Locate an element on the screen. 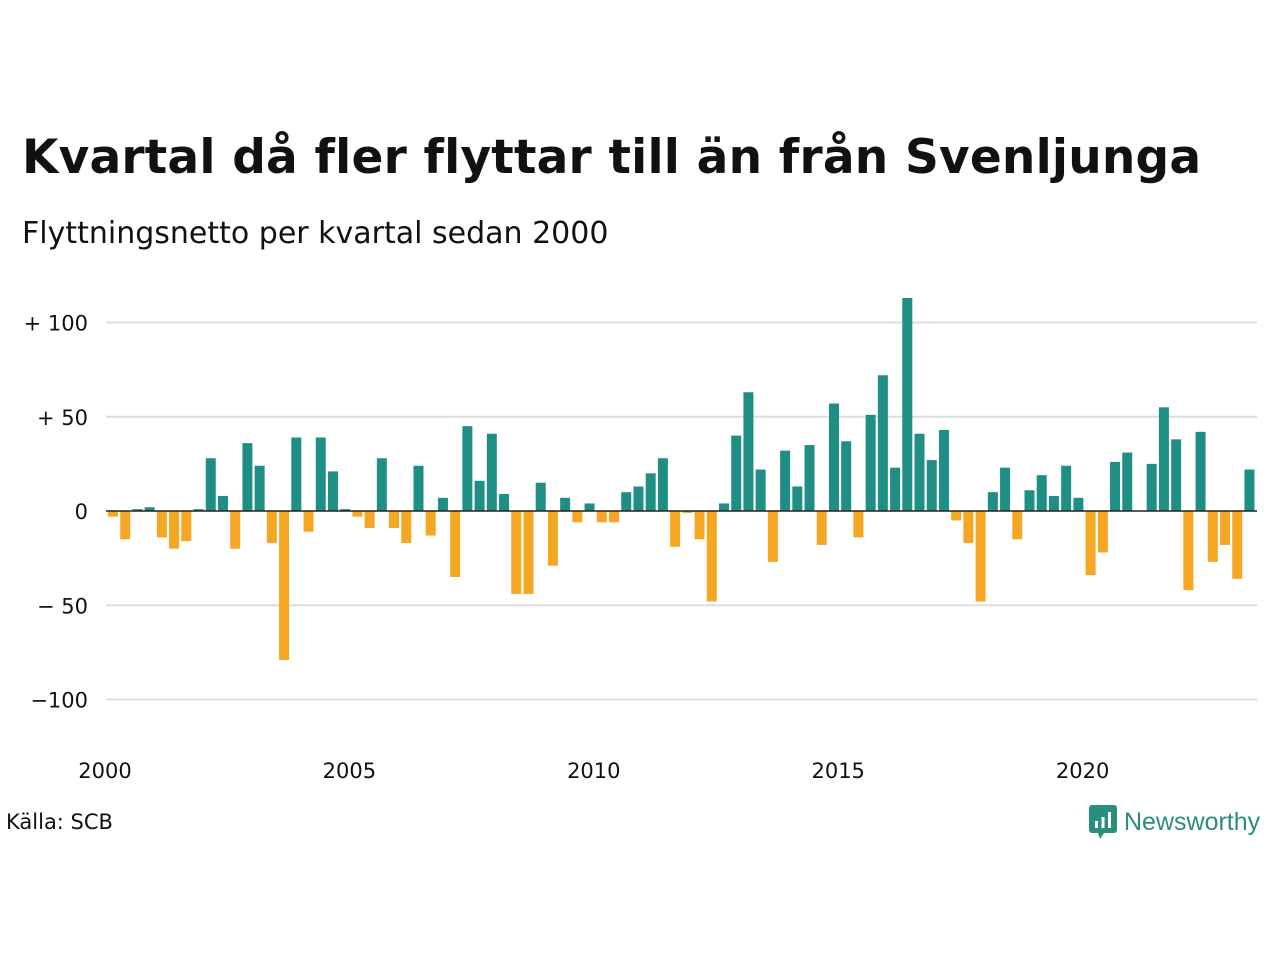  brand-name: Newsworthy is located at coordinates (1192, 821).